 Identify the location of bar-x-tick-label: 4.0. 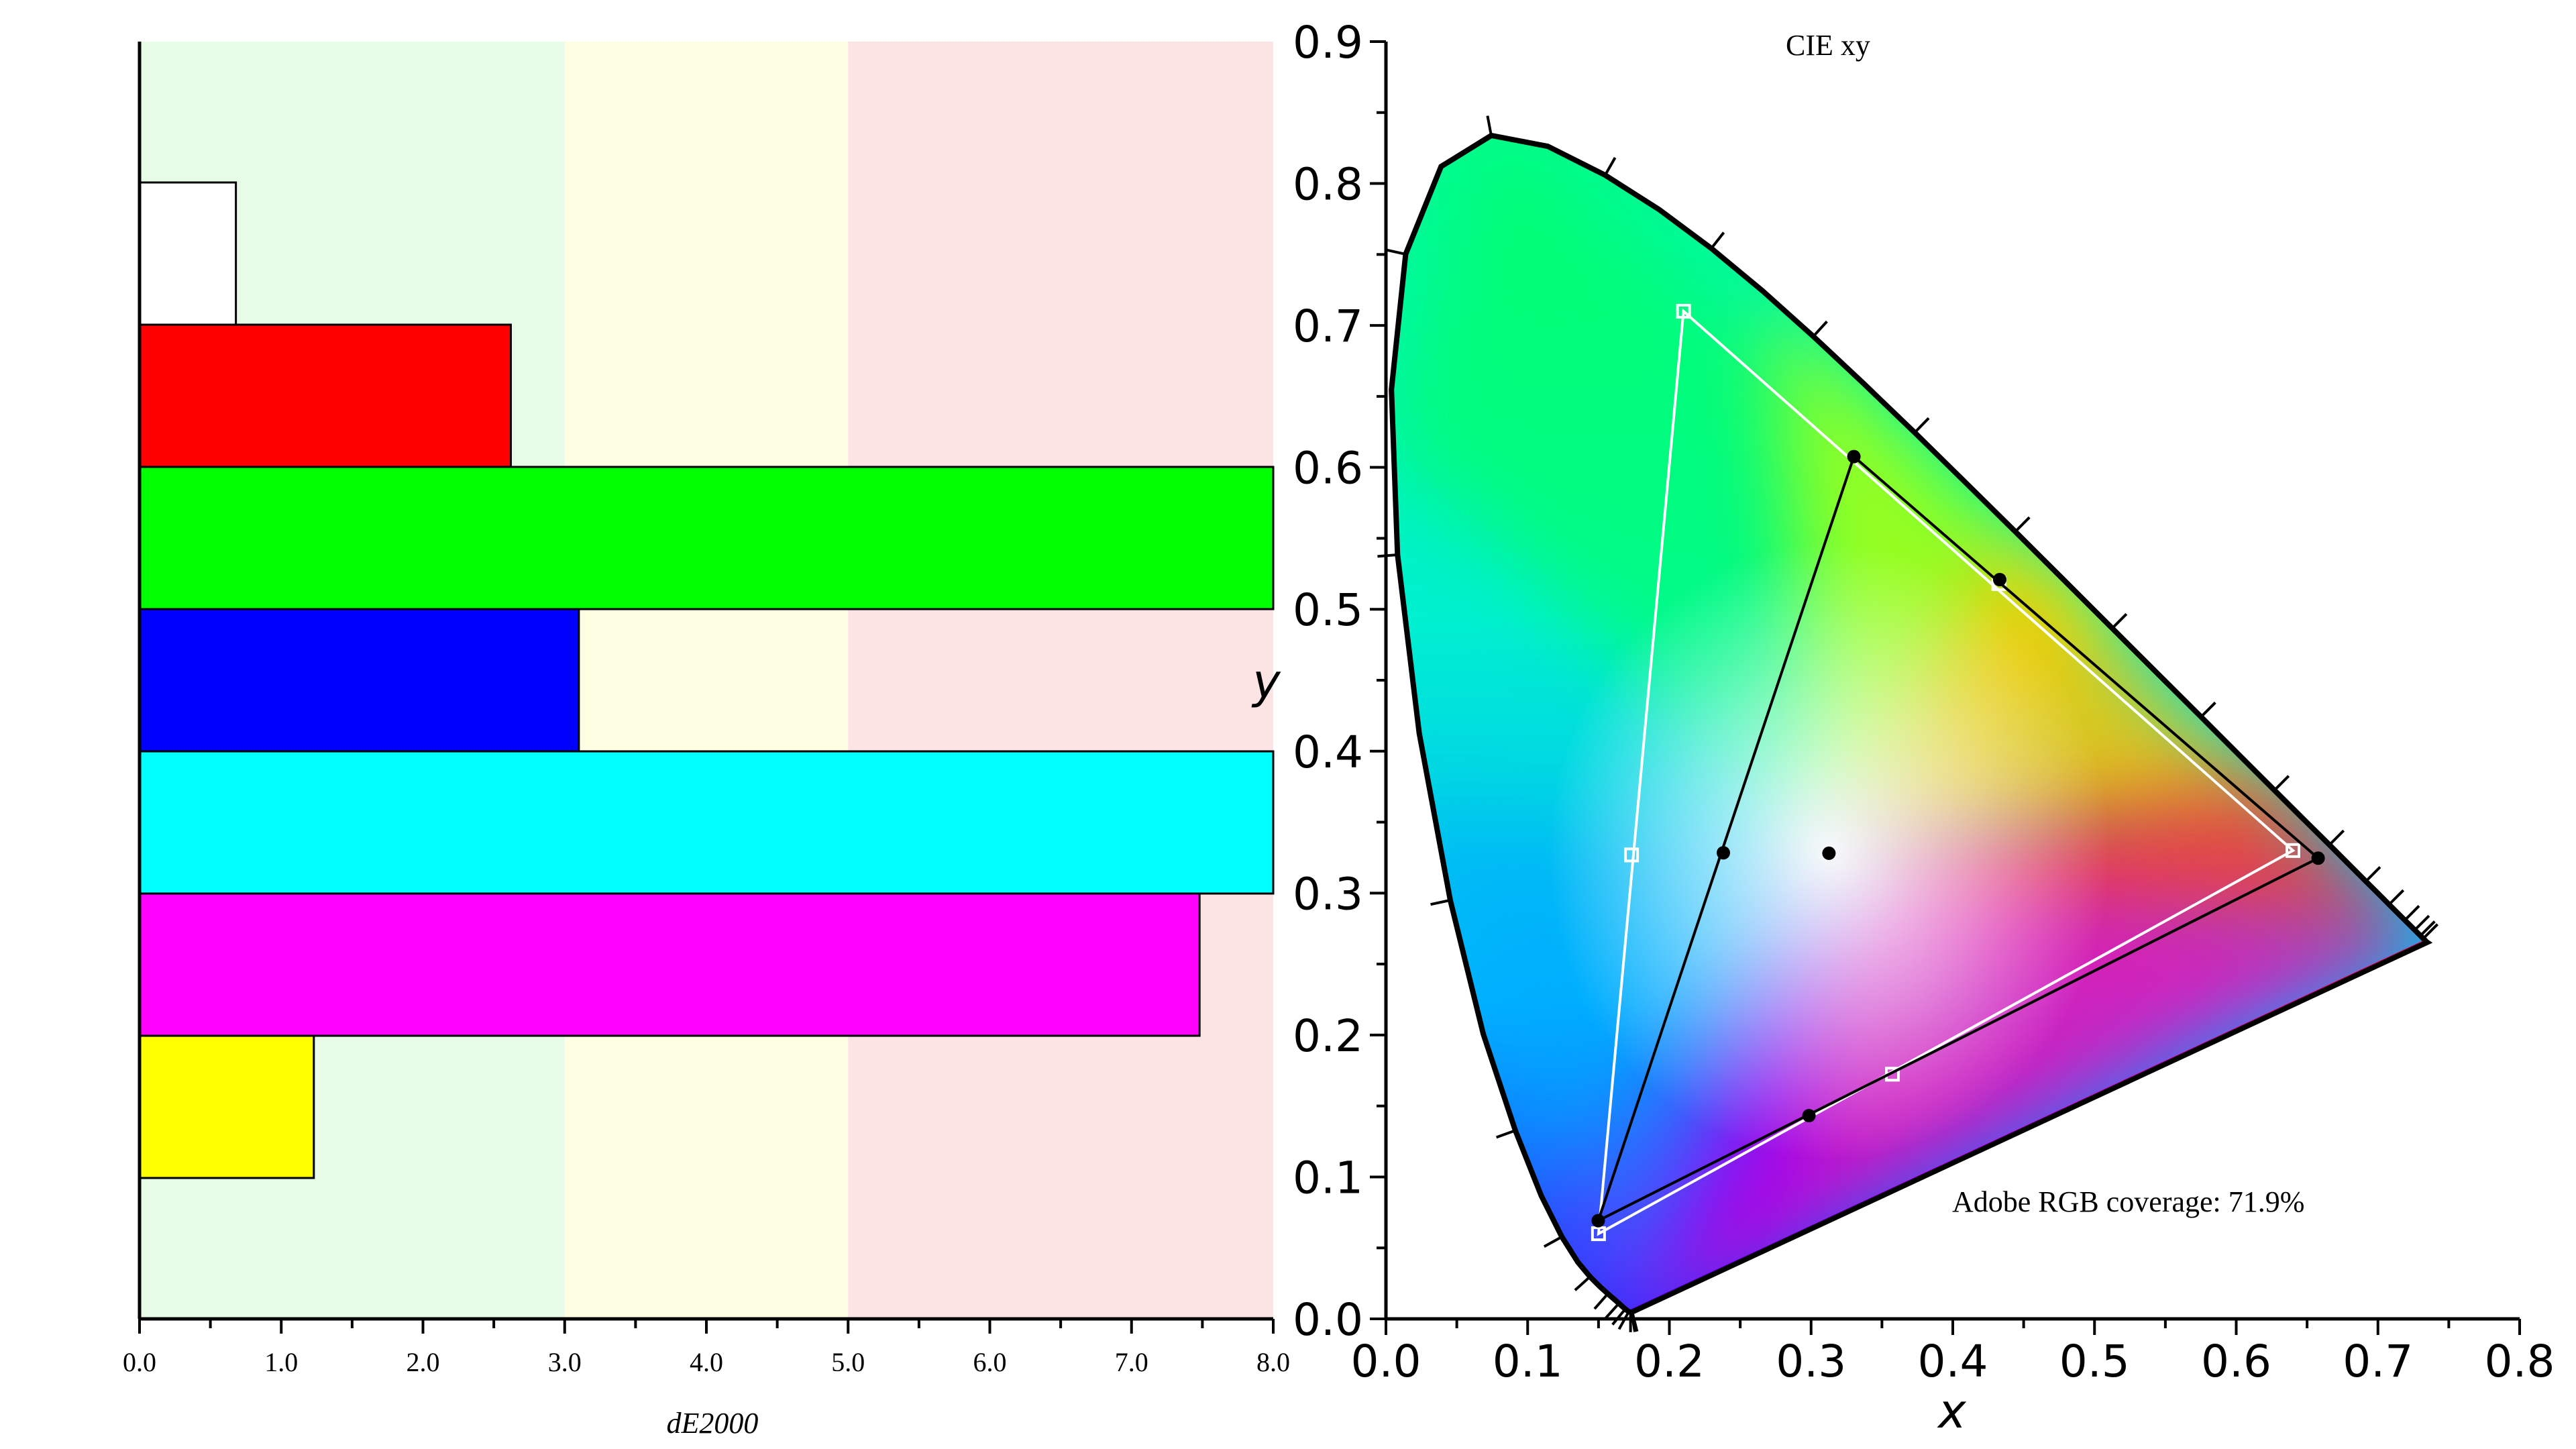
(706, 1362).